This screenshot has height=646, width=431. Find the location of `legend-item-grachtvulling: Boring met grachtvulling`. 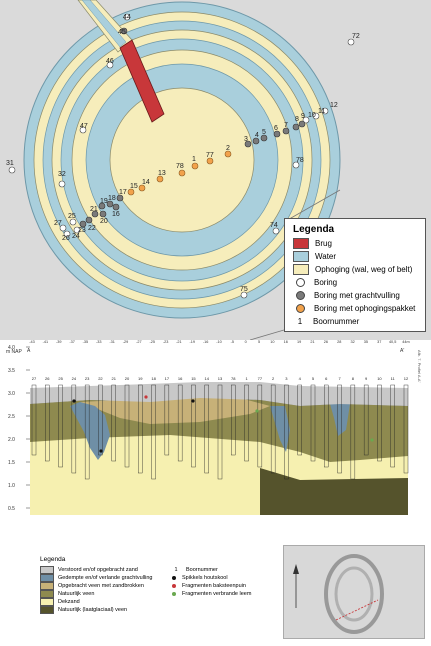

legend-item-grachtvulling: Boring met grachtvulling is located at coordinates (359, 295).